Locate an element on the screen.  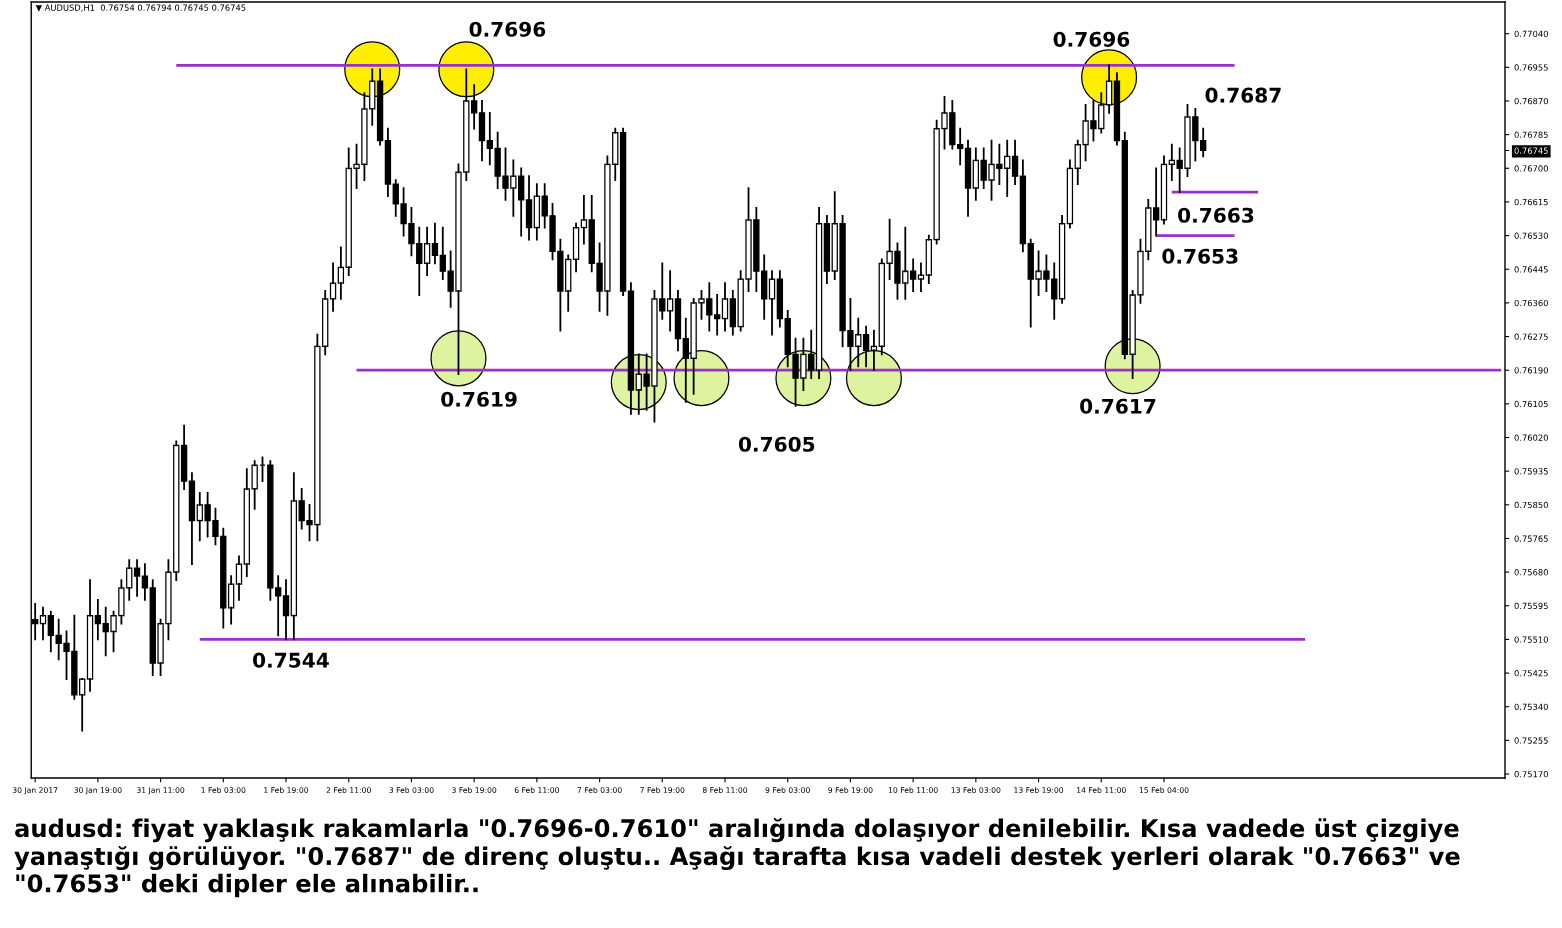
y-tick-label: 0.75765 is located at coordinates (1531, 538).